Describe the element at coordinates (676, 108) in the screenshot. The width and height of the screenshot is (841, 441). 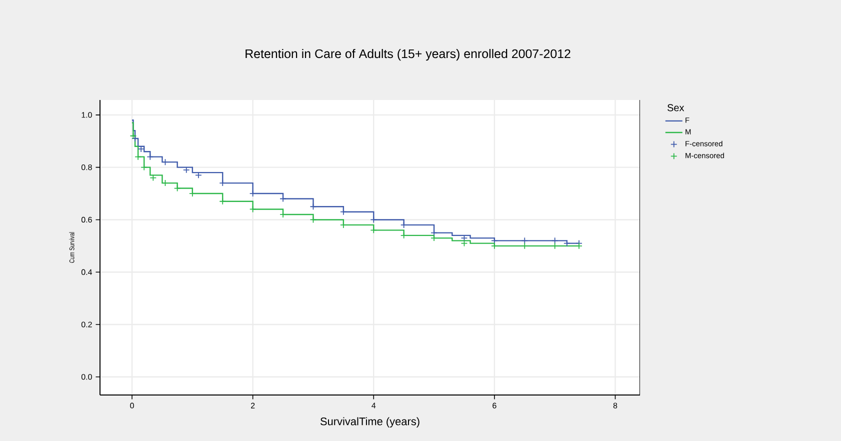
I see `legend-title: Sex` at that location.